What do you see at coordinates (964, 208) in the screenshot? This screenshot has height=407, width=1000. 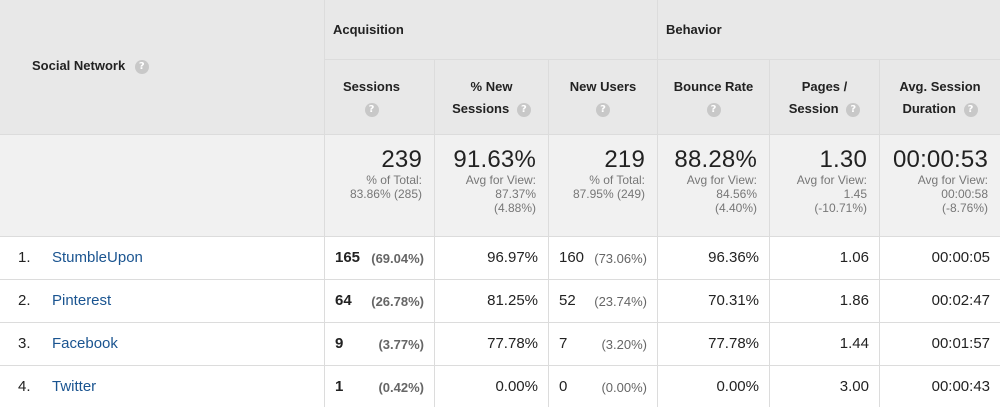 I see `totals-avg-session-duration-sub3: (-8.76%)` at bounding box center [964, 208].